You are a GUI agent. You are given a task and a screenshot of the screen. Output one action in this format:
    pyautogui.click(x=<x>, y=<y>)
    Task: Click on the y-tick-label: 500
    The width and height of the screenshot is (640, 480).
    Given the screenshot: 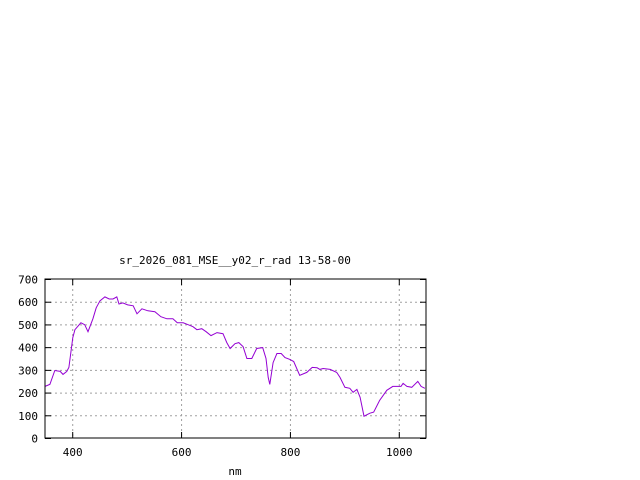 What is the action you would take?
    pyautogui.click(x=28, y=325)
    